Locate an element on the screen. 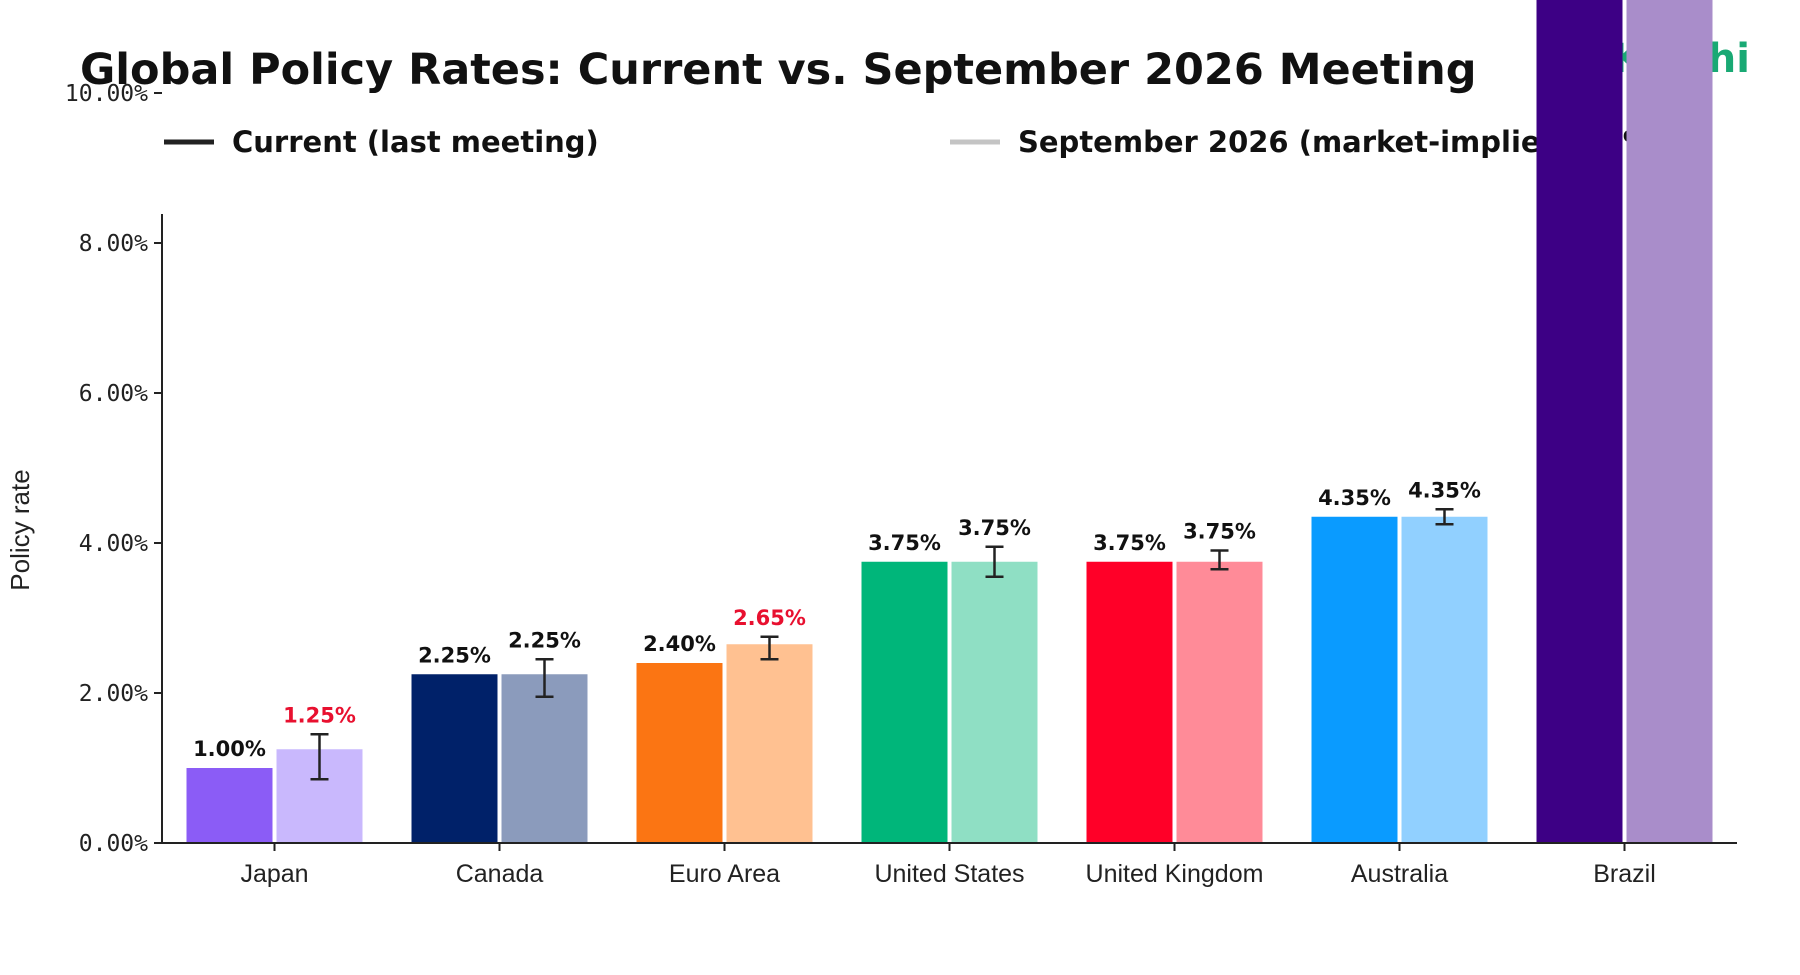 Image resolution: width=1800 pixels, height=975 pixels. y-tick-label: 10.00% is located at coordinates (106, 94).